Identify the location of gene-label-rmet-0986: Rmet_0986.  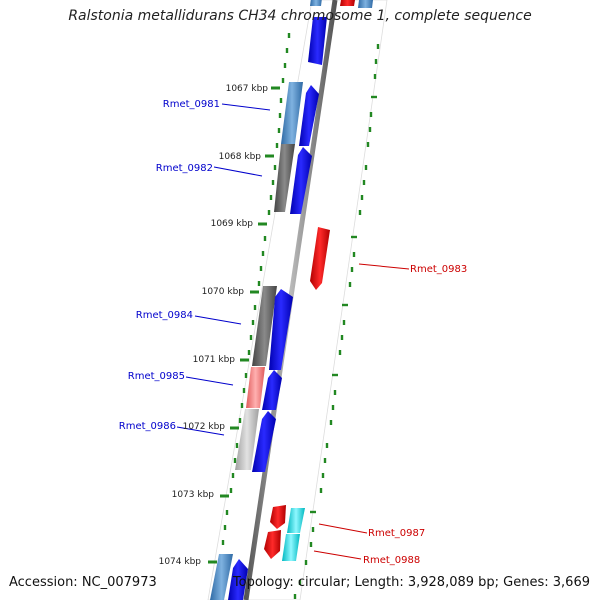
(147, 426).